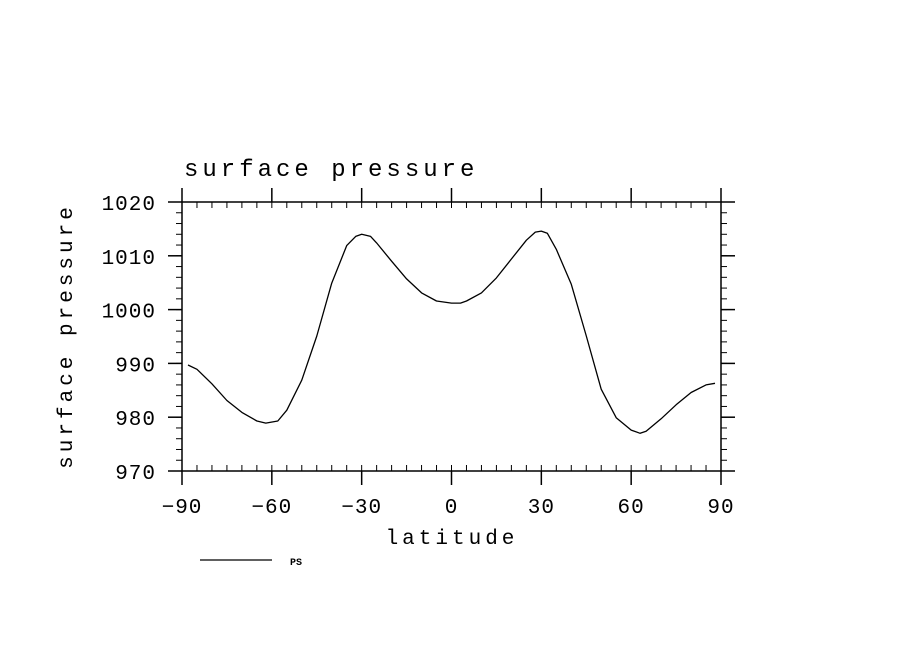  Describe the element at coordinates (296, 563) in the screenshot. I see `legend-label: PS` at that location.